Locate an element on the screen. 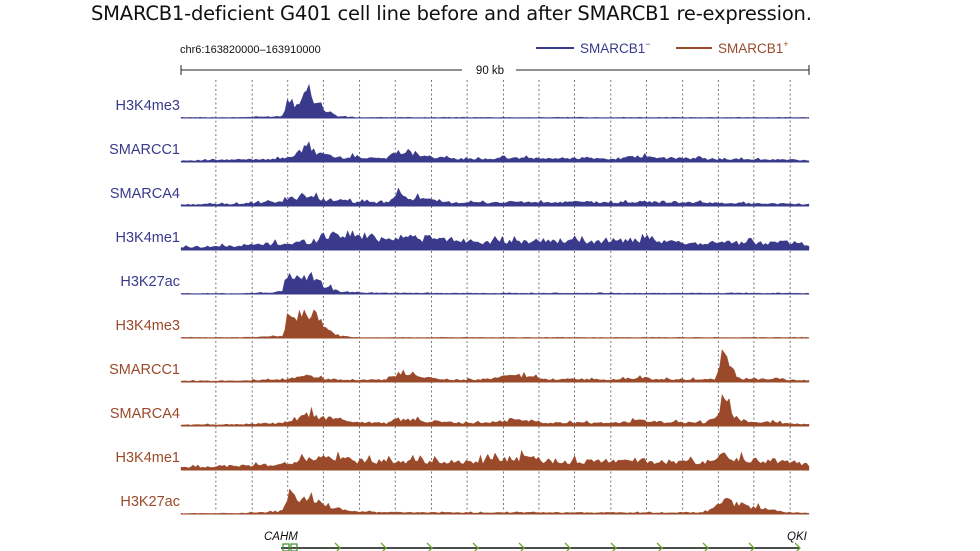  track-smarca4-plus: SMARCA4 is located at coordinates (460, 410).